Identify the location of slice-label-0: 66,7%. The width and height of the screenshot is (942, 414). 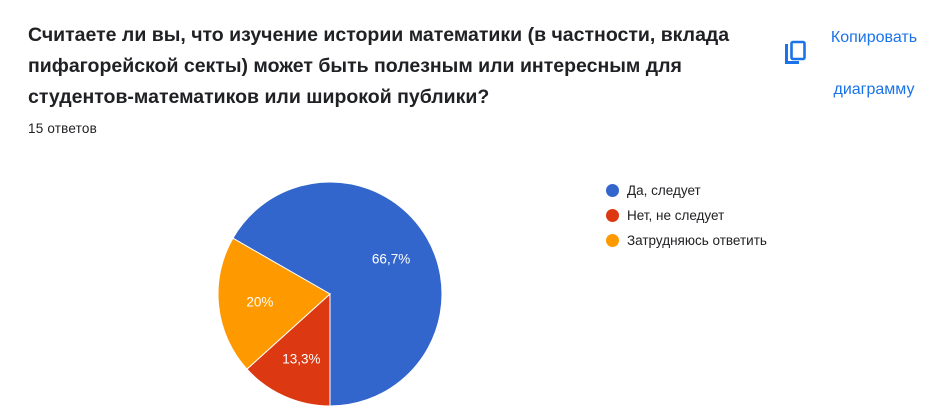
(391, 259).